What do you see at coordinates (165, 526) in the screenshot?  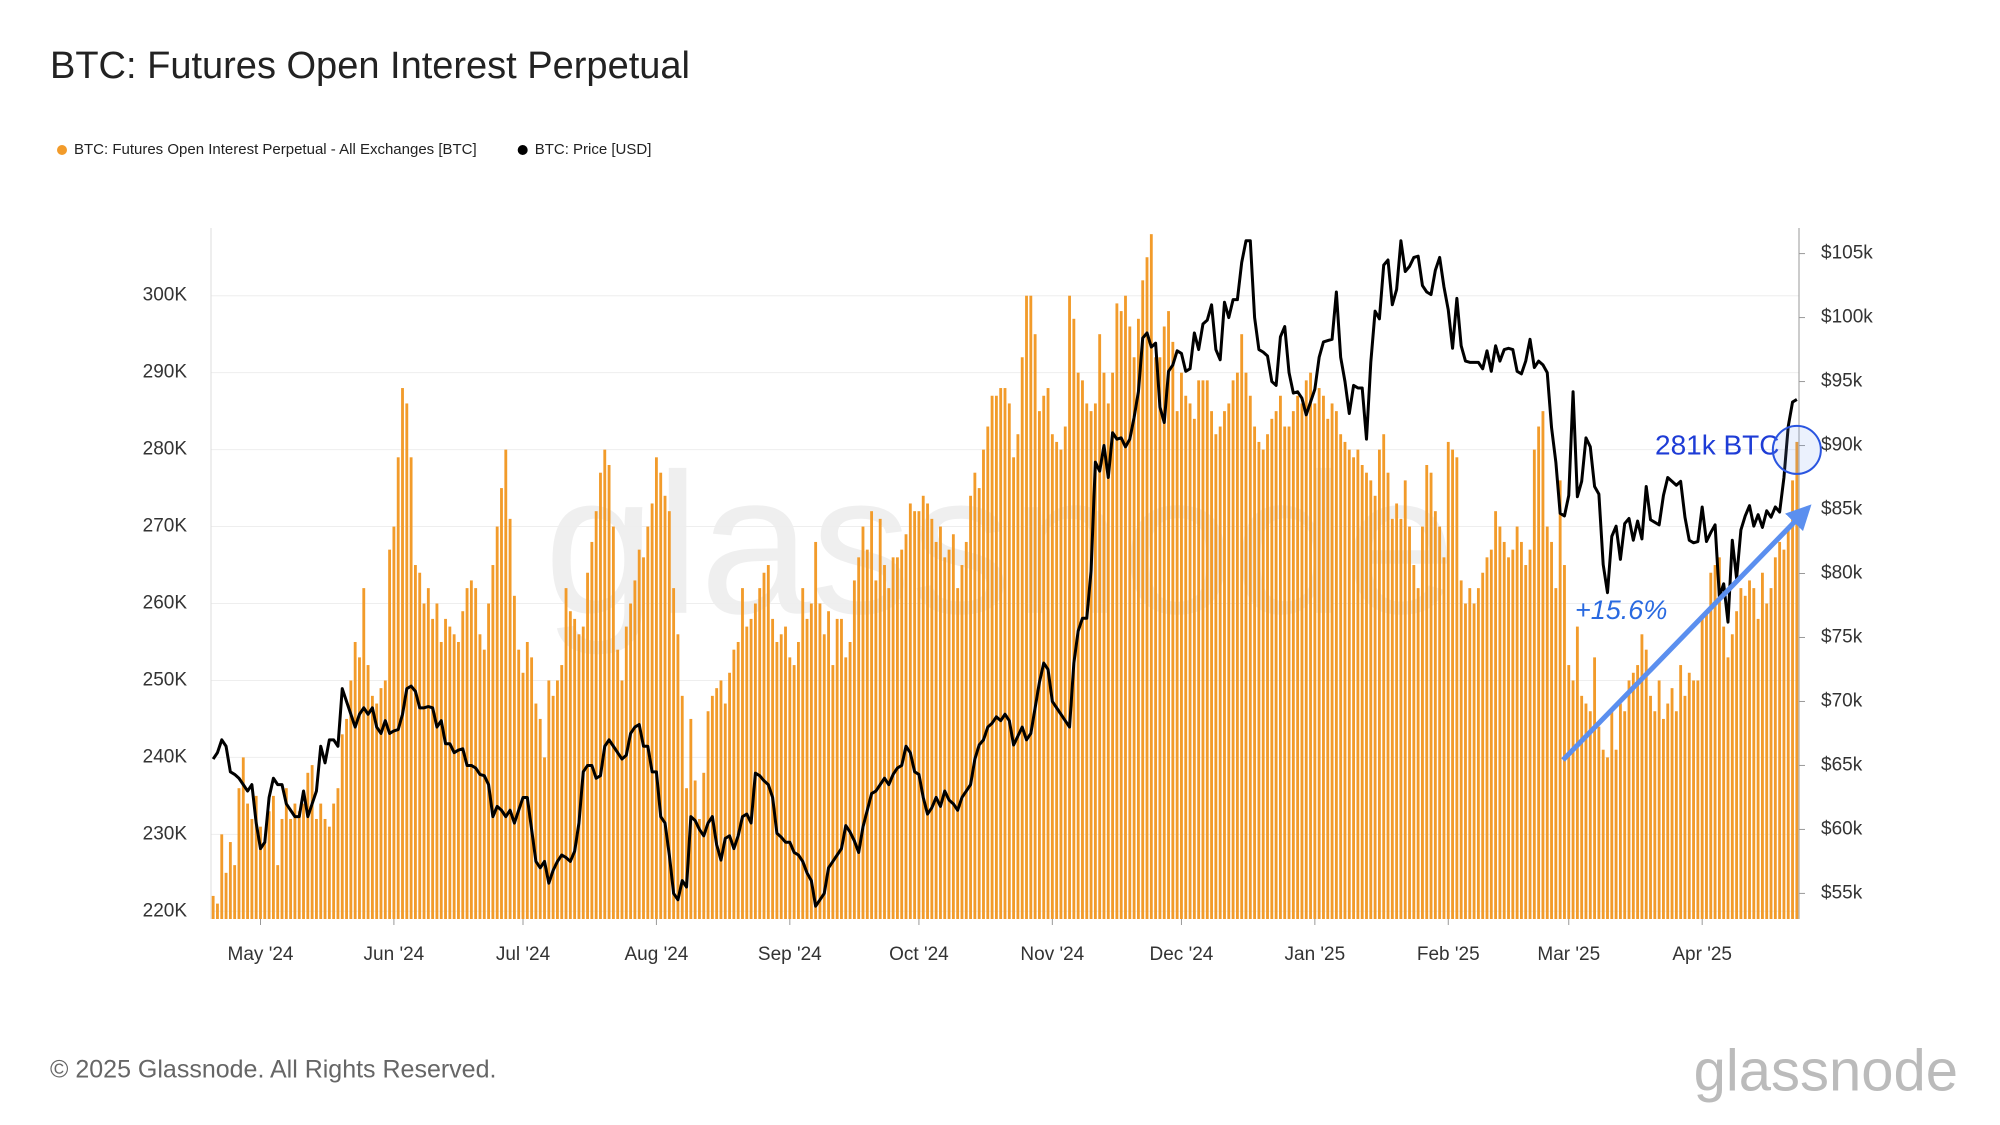 I see `y-tick-label: 270K` at bounding box center [165, 526].